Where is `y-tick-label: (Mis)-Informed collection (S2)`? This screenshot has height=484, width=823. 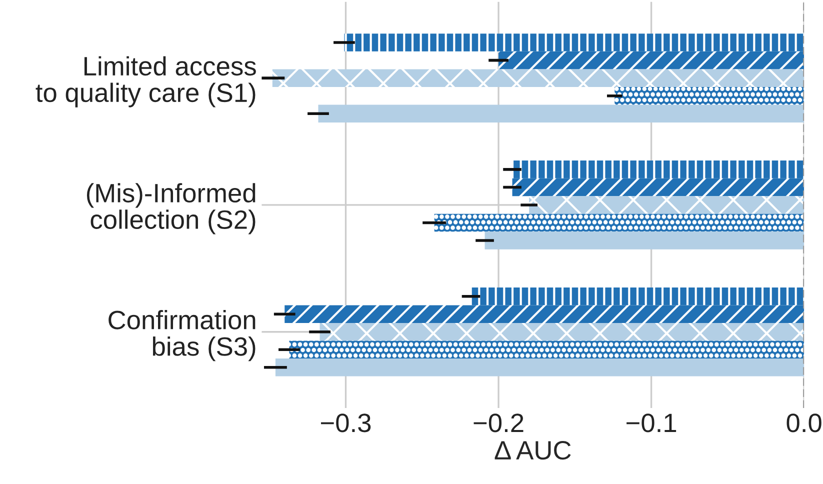
y-tick-label: (Mis)-Informed collection (S2) is located at coordinates (171, 208).